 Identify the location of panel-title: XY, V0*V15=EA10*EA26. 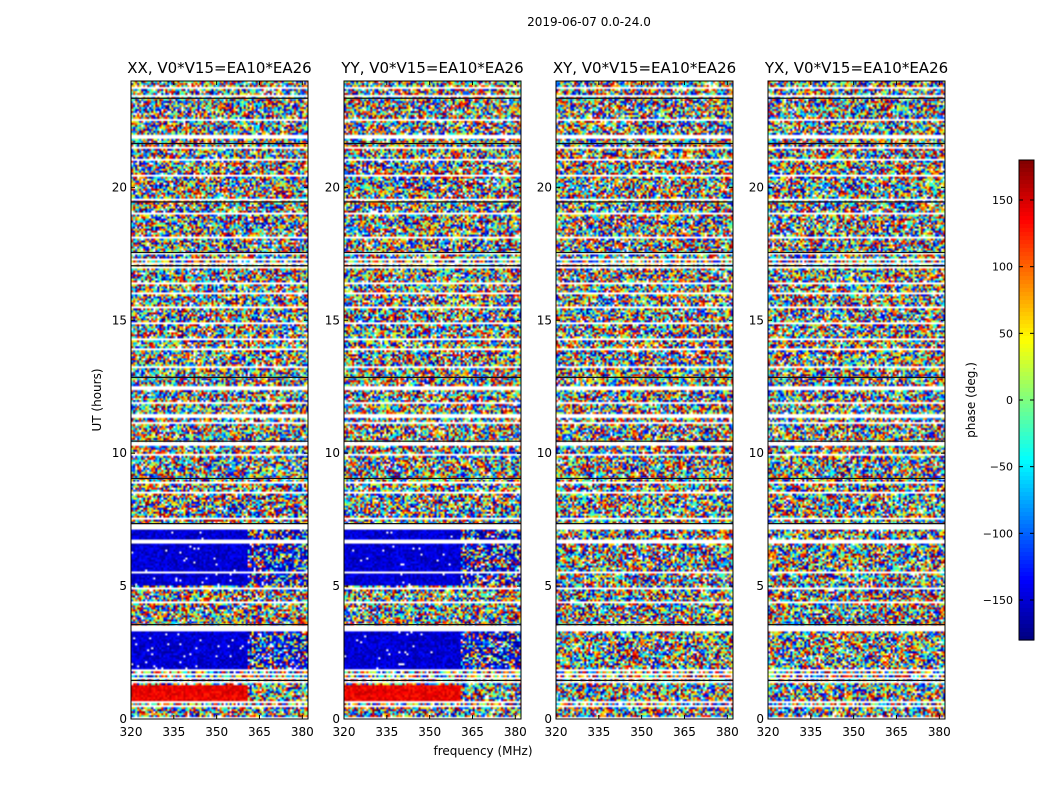
(644, 68).